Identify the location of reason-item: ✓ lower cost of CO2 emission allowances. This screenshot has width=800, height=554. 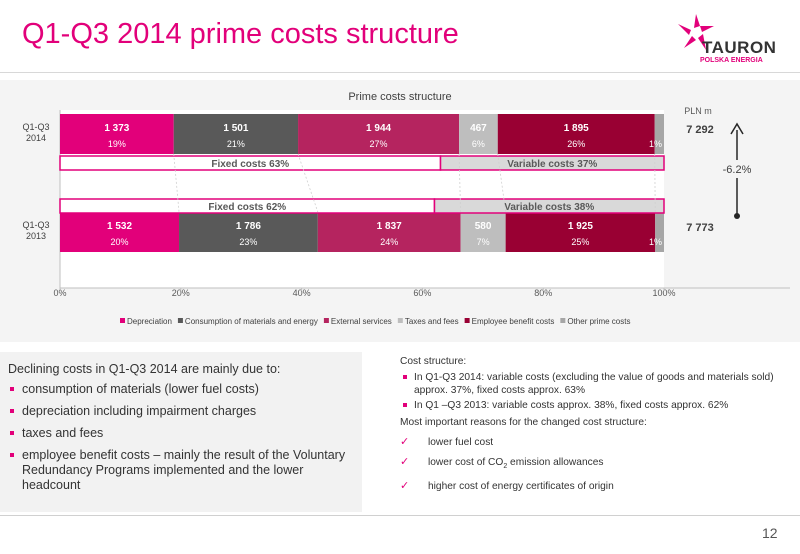
(596, 464).